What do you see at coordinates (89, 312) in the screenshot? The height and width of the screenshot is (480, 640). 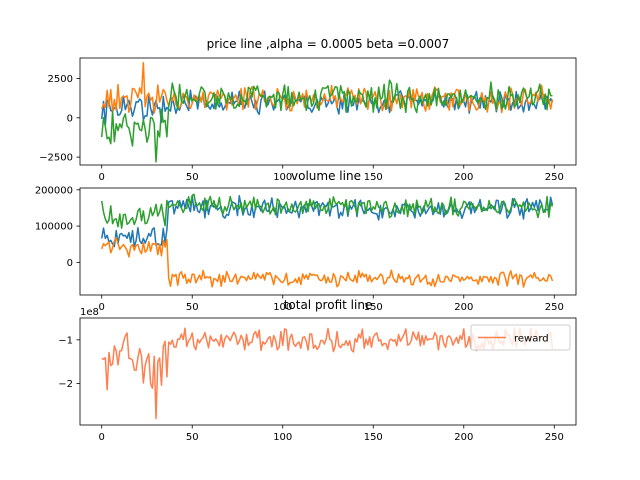 I see `y-offset-text: 1e8` at bounding box center [89, 312].